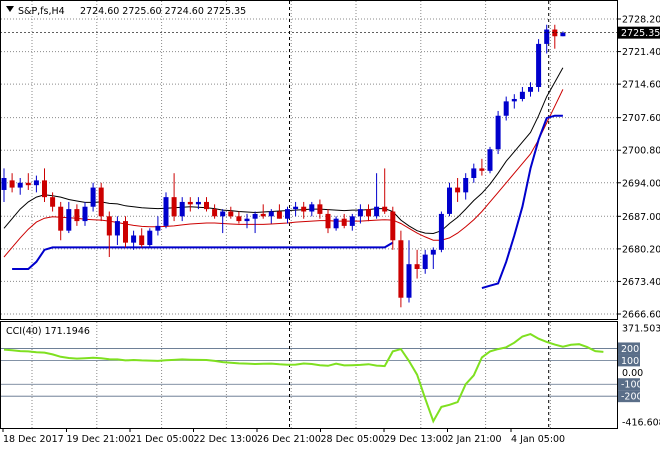 The height and width of the screenshot is (450, 660). What do you see at coordinates (632, 397) in the screenshot?
I see `cci-level-label: -200` at bounding box center [632, 397].